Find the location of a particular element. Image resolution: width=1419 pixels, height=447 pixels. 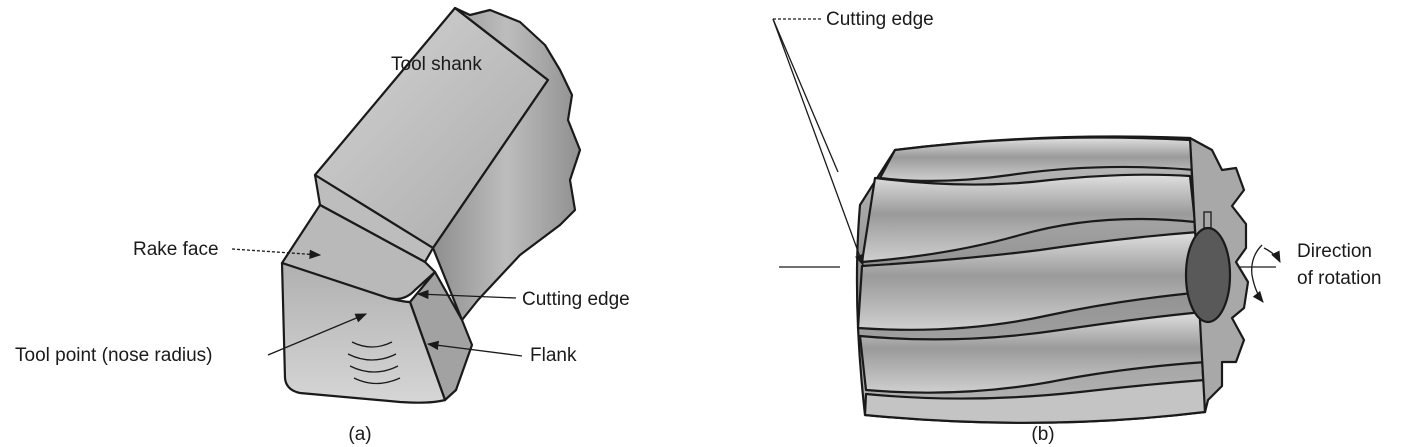

label-rake-face: Rake face is located at coordinates (176, 249).